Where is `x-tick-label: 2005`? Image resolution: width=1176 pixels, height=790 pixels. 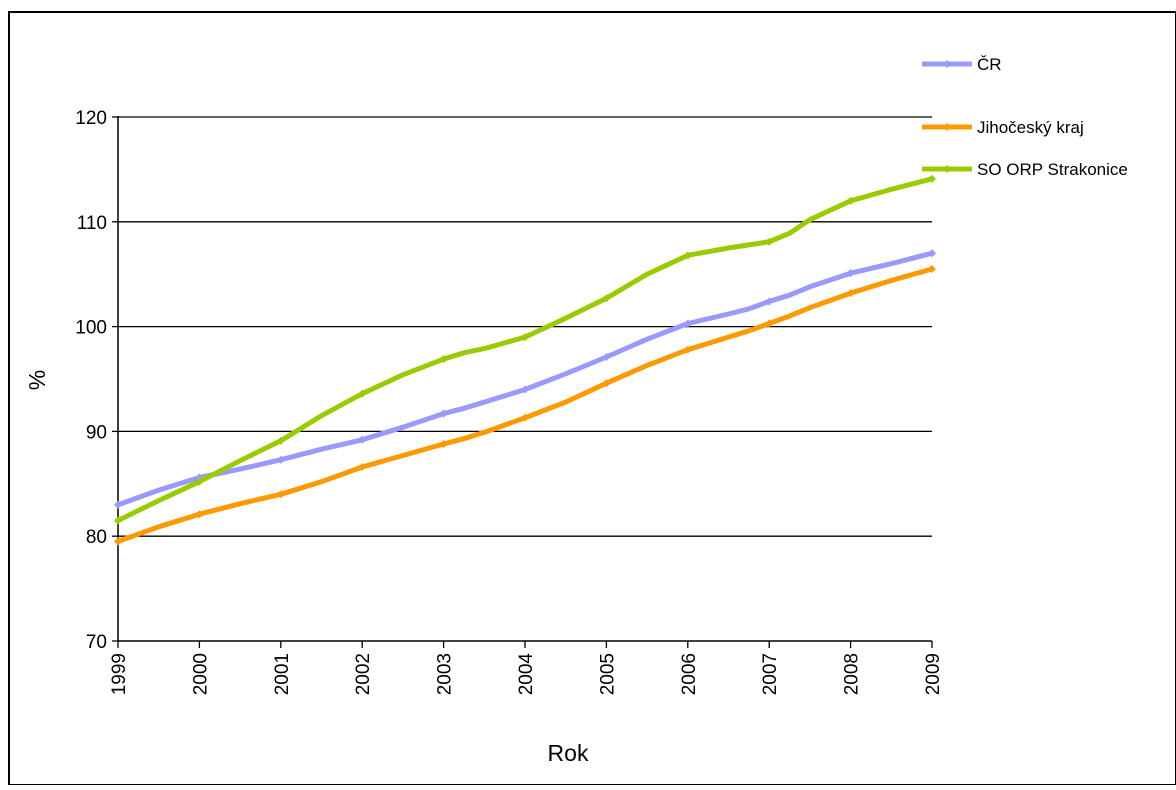 x-tick-label: 2005 is located at coordinates (607, 674).